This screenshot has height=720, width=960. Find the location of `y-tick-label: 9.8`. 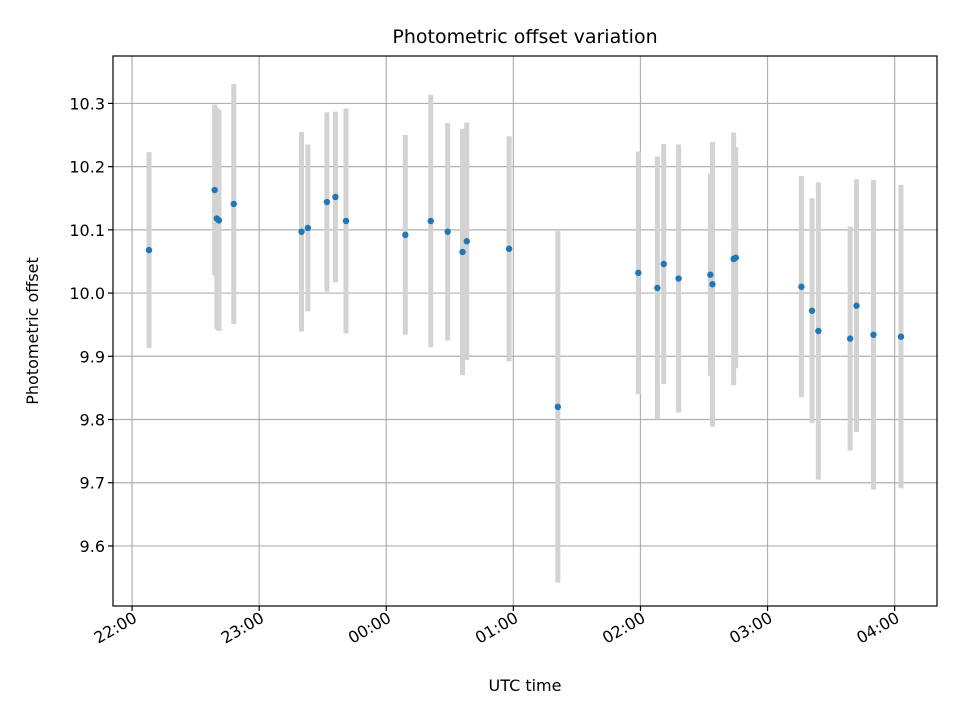

y-tick-label: 9.8 is located at coordinates (92, 420).